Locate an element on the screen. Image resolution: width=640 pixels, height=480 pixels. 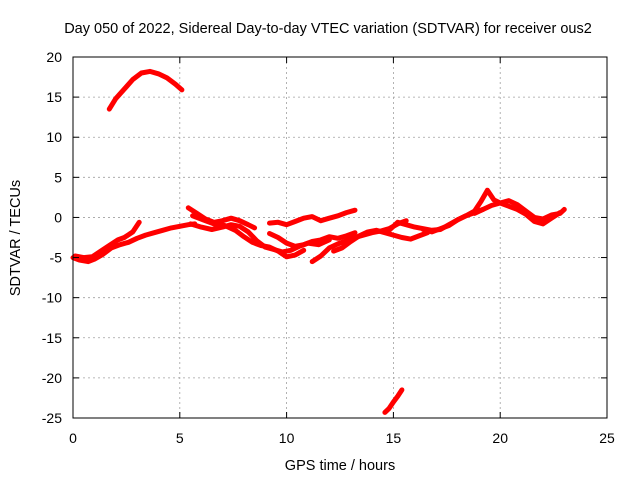
x-tick-label: 20 is located at coordinates (500, 438).